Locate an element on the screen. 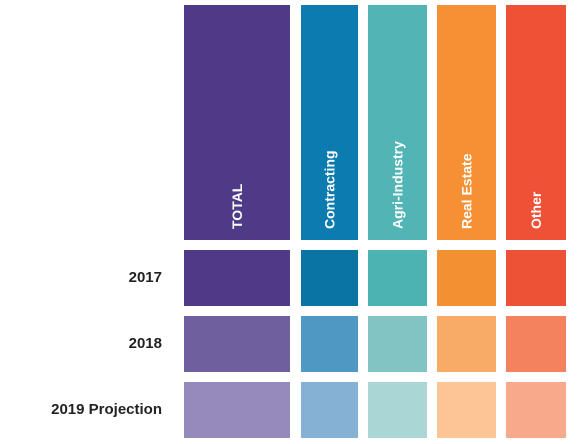 This screenshot has height=444, width=585. column-label: Agri-Industry is located at coordinates (398, 185).